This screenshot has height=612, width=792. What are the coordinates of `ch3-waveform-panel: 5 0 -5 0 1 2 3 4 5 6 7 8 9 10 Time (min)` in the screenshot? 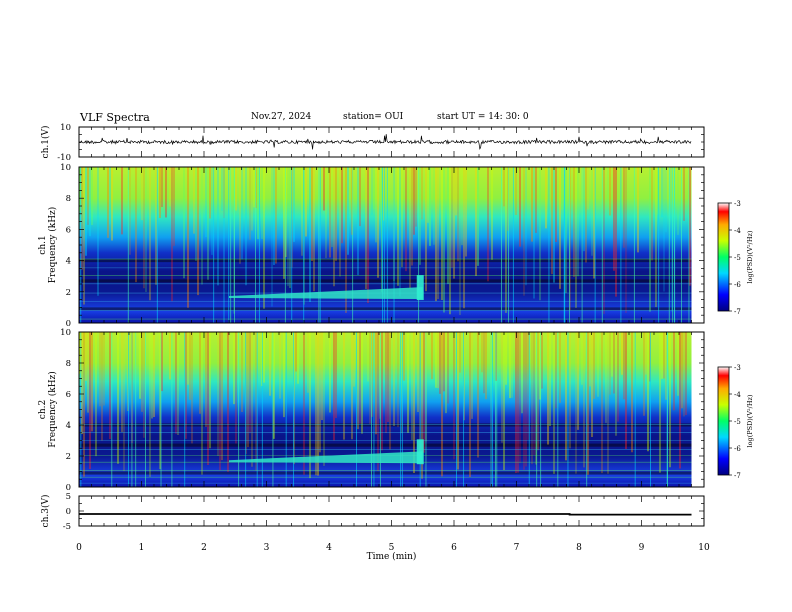 It's located at (386, 527).